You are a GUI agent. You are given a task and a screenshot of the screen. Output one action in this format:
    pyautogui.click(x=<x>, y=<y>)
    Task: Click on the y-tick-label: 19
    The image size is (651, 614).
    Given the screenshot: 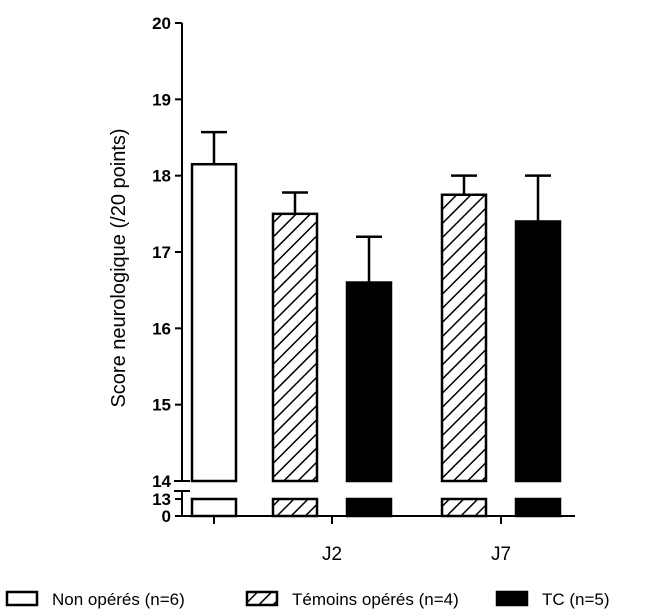 What is the action you would take?
    pyautogui.click(x=161, y=99)
    